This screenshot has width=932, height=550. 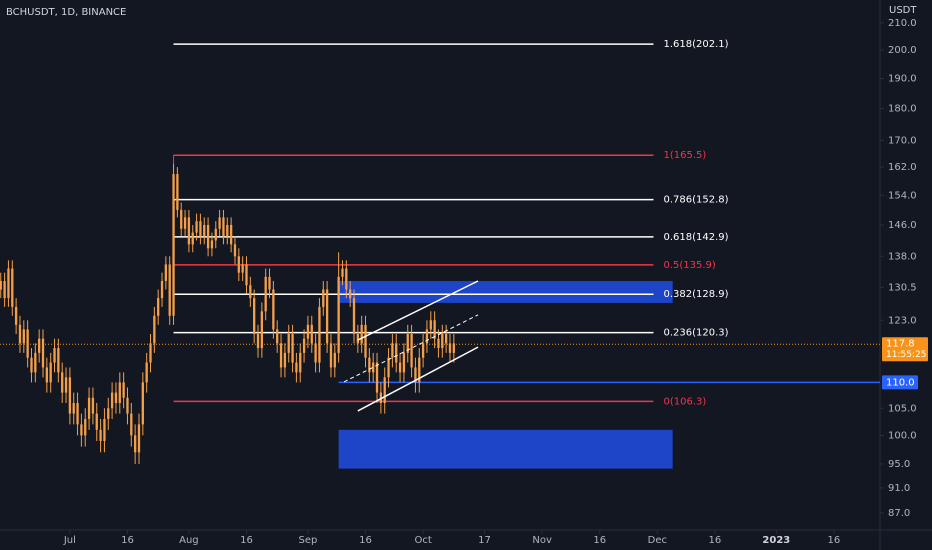 I want to click on x-tick-label: 17, so click(x=484, y=540).